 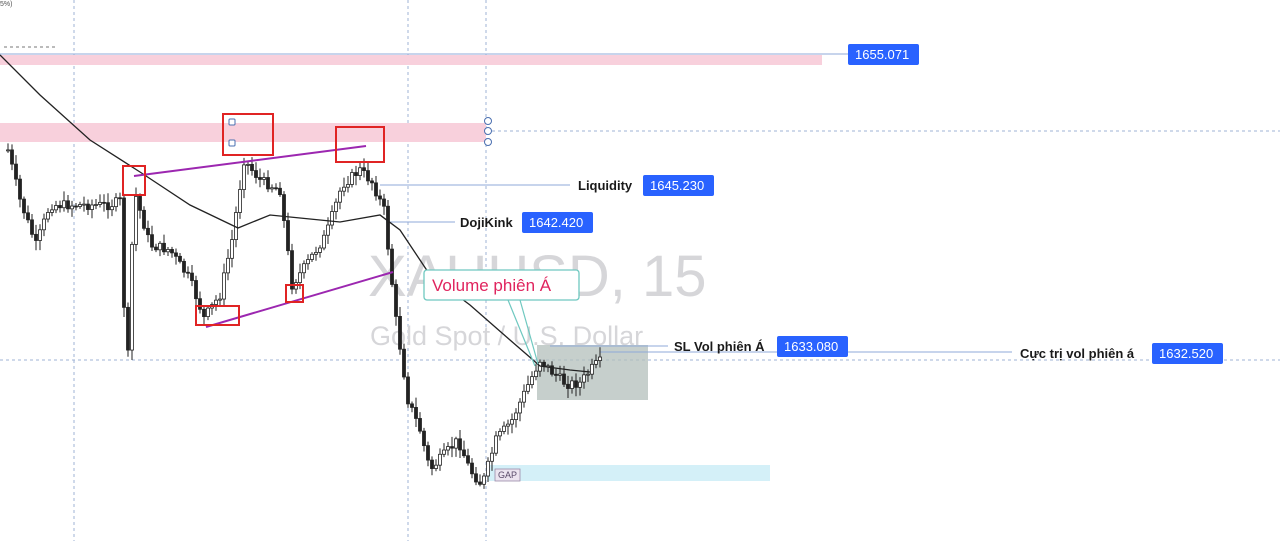 I want to click on highlight-boxes, so click(x=253, y=219).